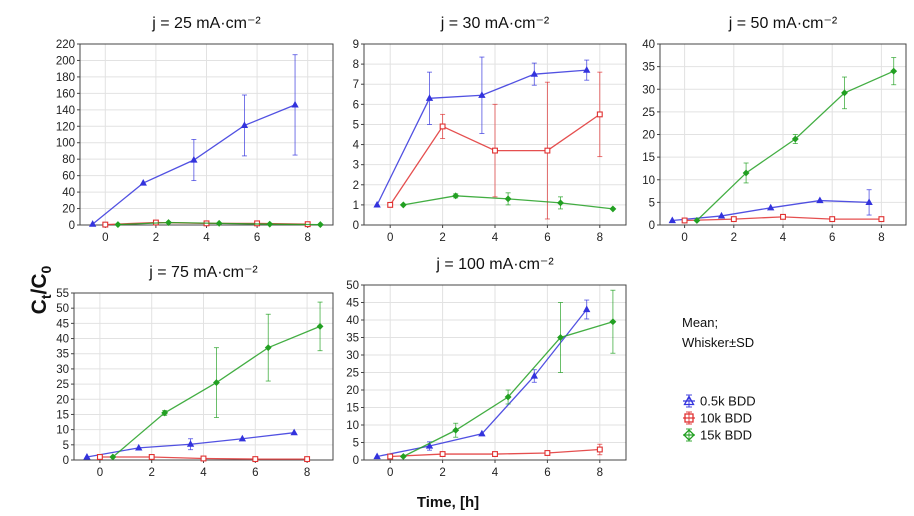 The image size is (914, 516). What do you see at coordinates (718, 342) in the screenshot?
I see `note-whisker: Whisker±SD` at bounding box center [718, 342].